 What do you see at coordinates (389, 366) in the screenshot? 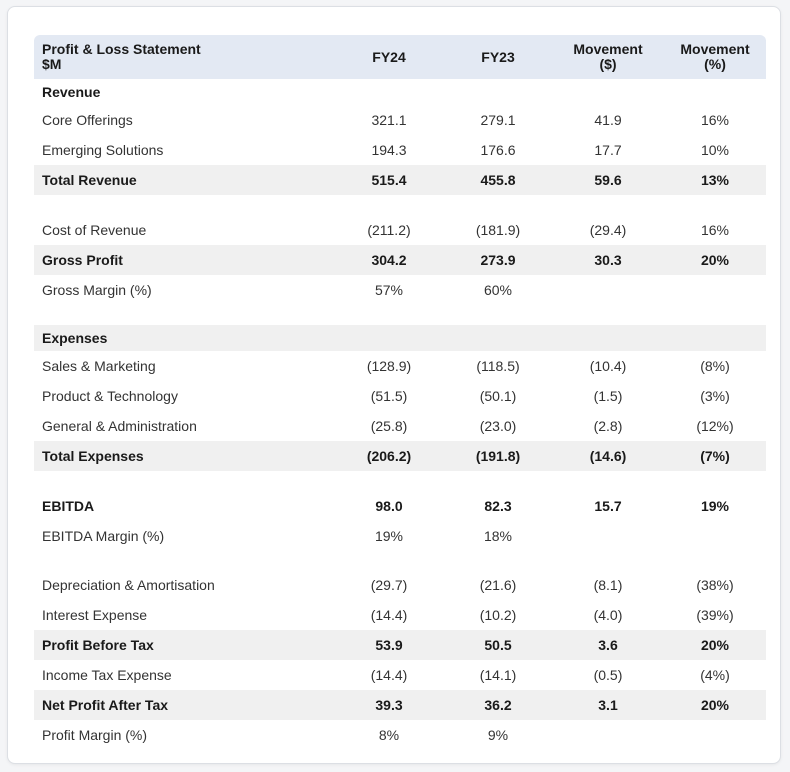
I see `cell-fy24: (128.9)` at bounding box center [389, 366].